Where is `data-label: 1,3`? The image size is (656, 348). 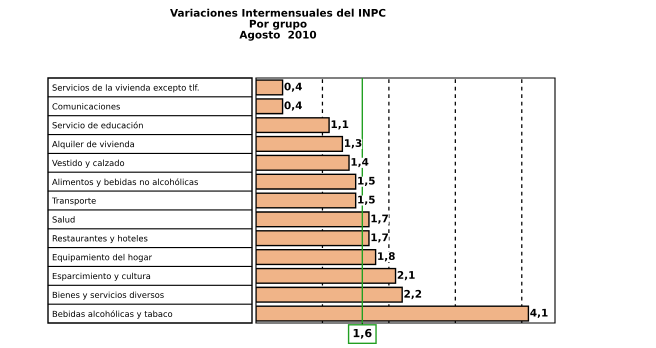
data-label: 1,3 is located at coordinates (353, 143).